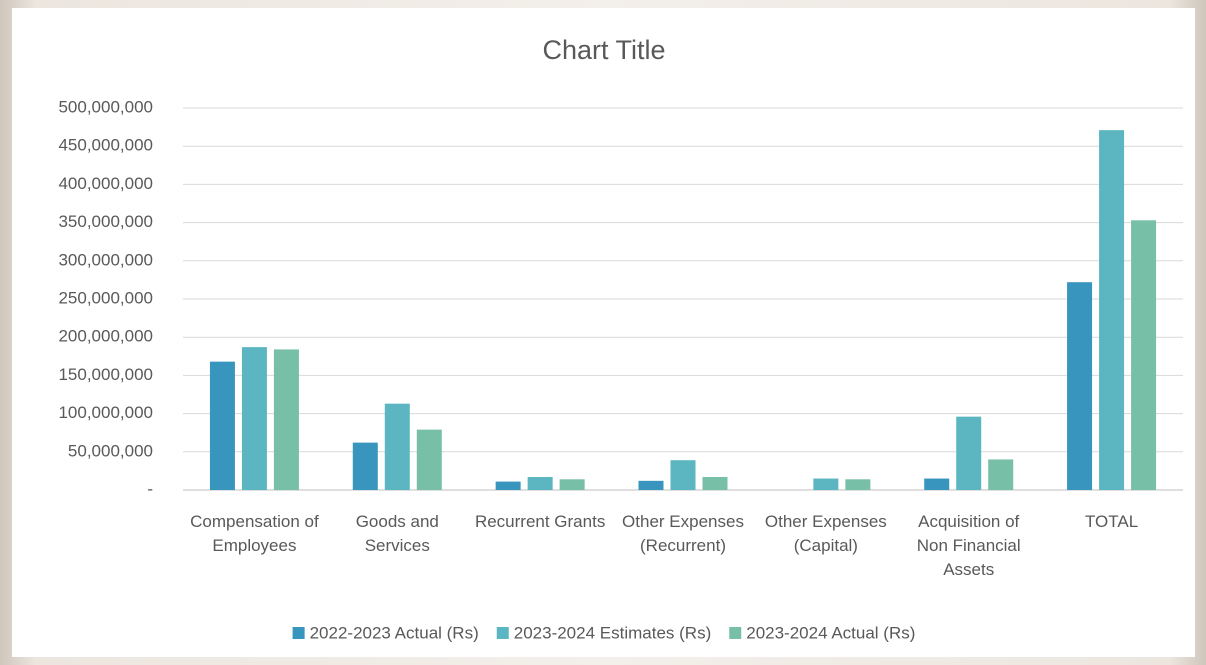 The image size is (1206, 665). Describe the element at coordinates (603, 50) in the screenshot. I see `chart-title: Chart Title` at that location.